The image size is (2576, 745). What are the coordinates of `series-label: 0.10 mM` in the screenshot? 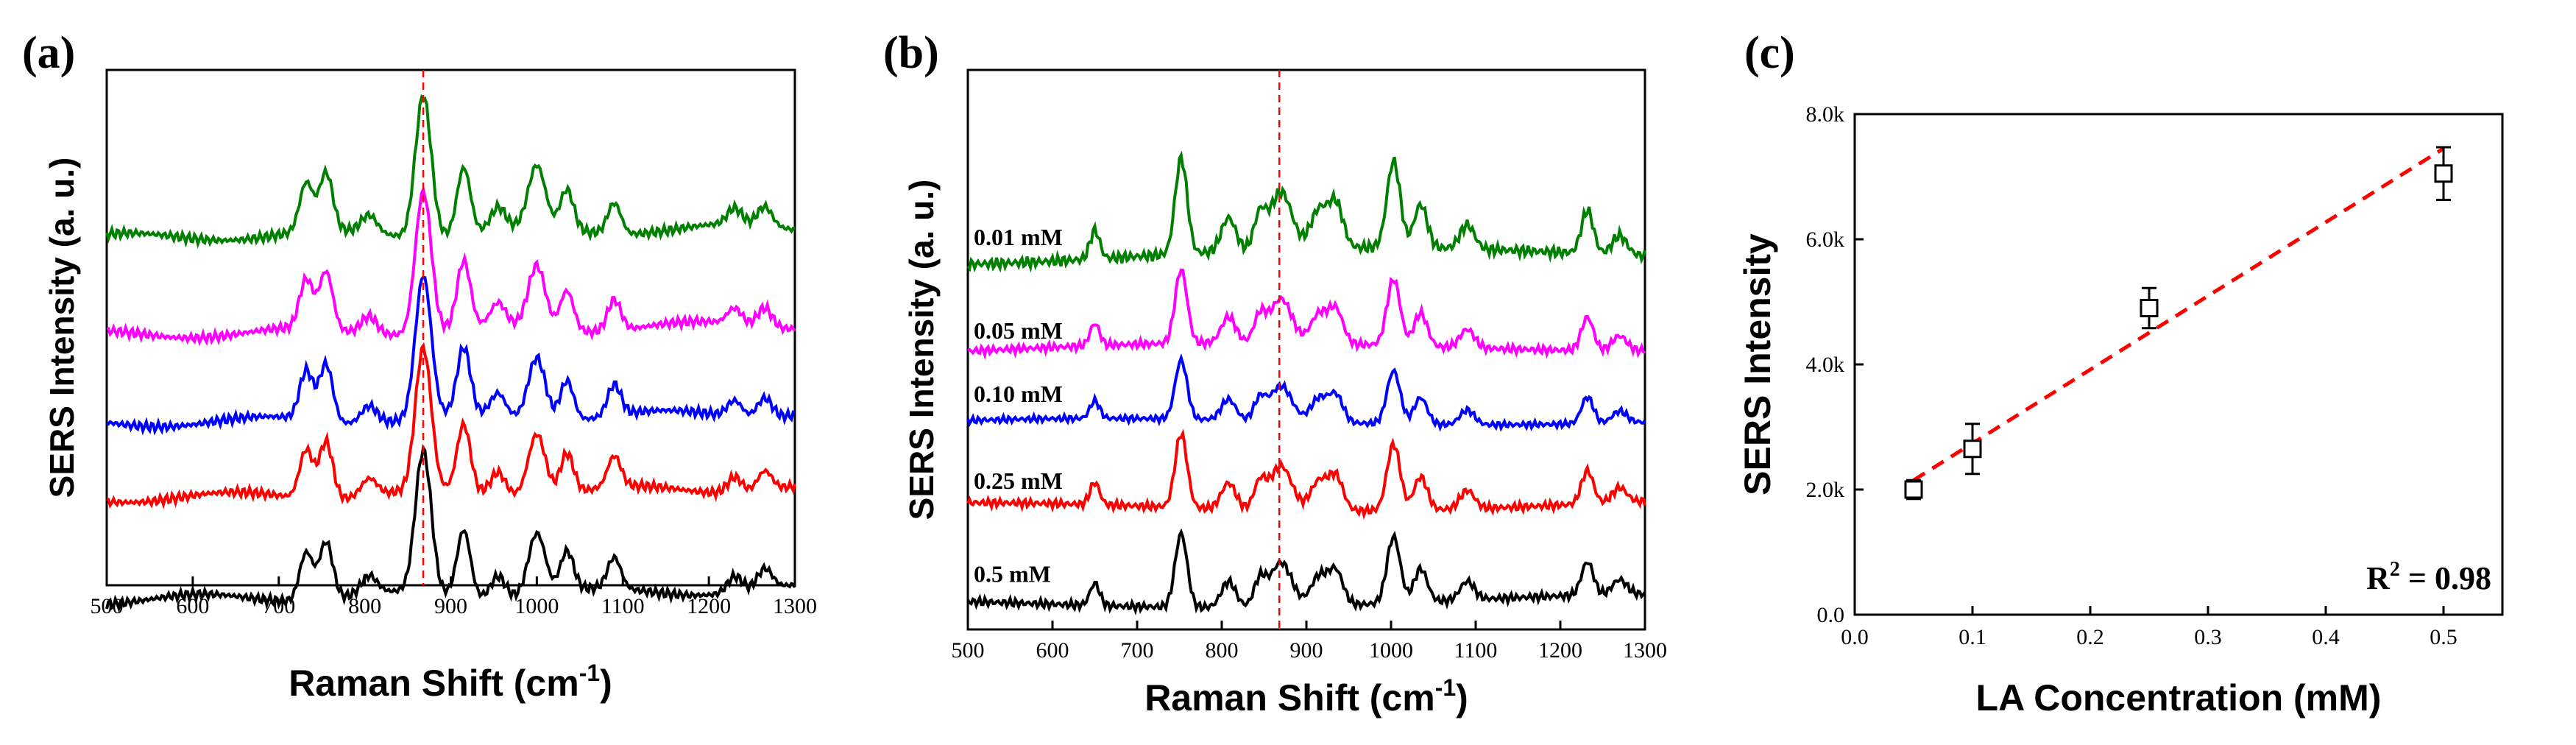 It's located at (1018, 394).